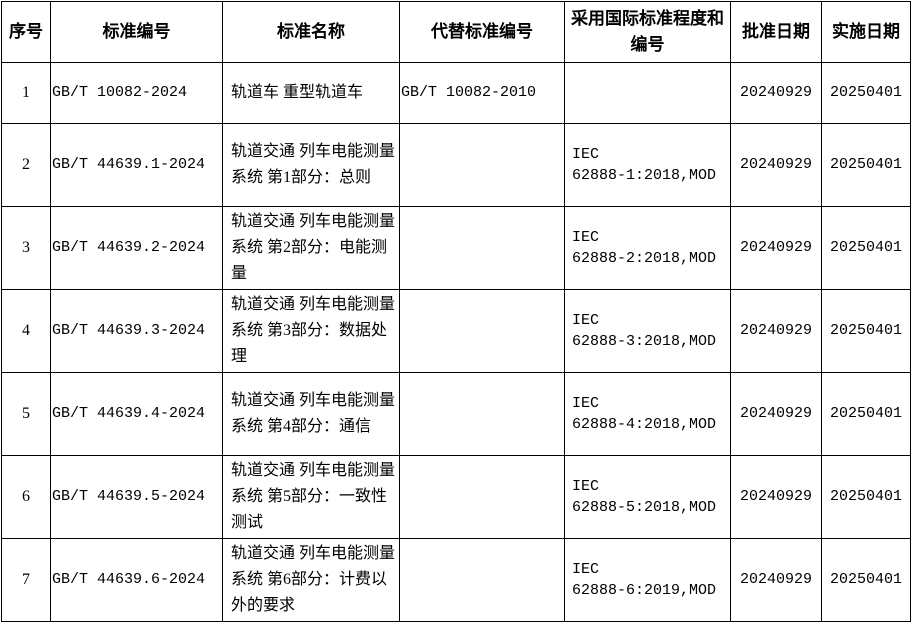 This screenshot has width=911, height=626. I want to click on cell-intl: IEC 62888-4:2018,MOD, so click(647, 414).